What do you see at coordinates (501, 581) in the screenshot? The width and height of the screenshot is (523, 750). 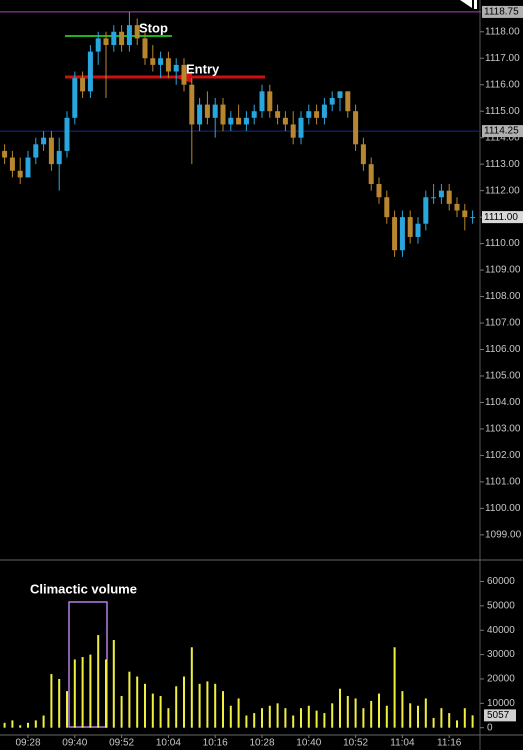 I see `y-tick-label: 60000` at bounding box center [501, 581].